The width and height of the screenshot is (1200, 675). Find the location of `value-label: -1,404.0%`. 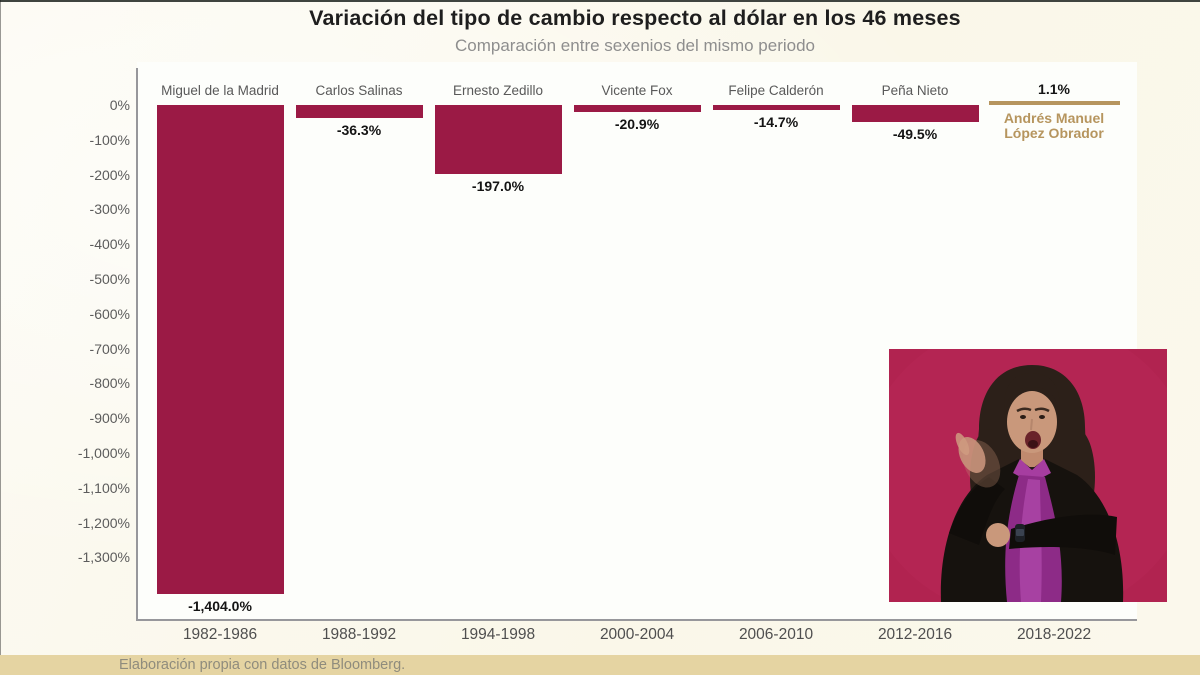

value-label: -1,404.0% is located at coordinates (220, 605).